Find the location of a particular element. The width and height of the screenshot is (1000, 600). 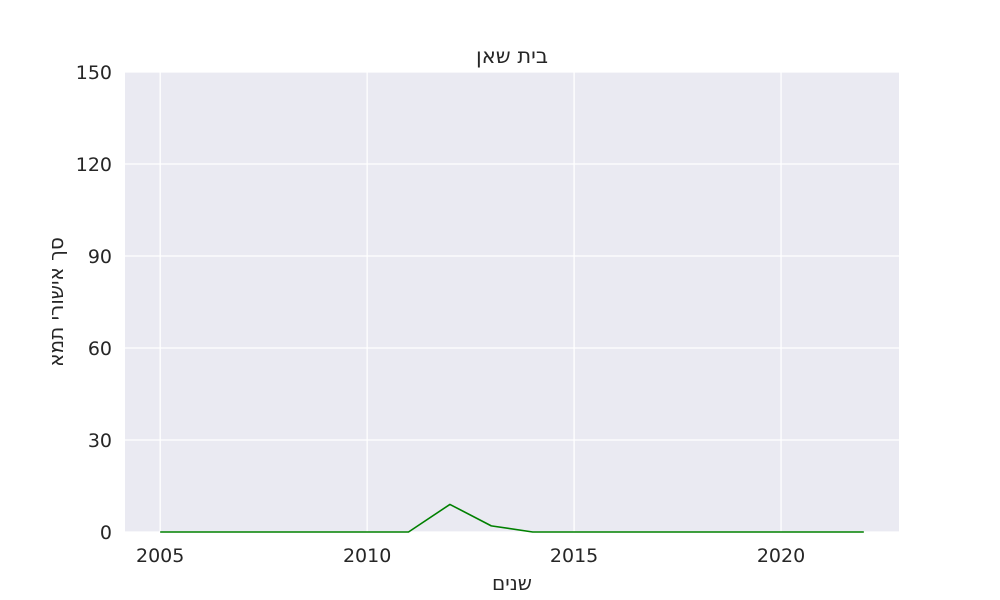

y-tick-labels: 0 30 60 90 120 150 is located at coordinates (94, 303).